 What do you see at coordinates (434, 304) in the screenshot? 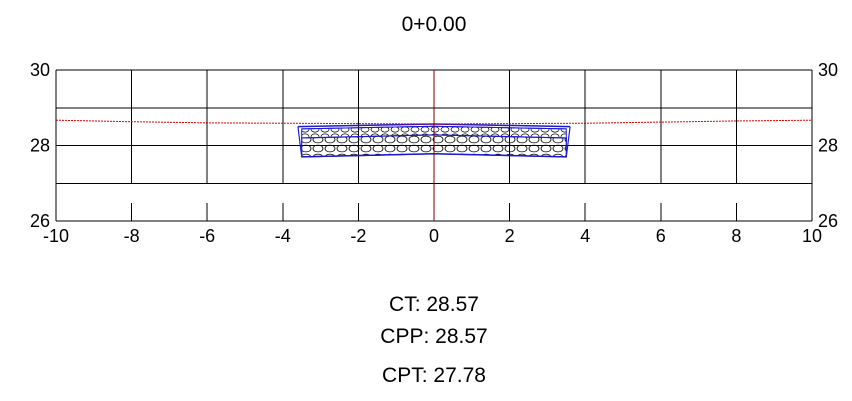
I see `annotation-ct: CT: 28.57` at bounding box center [434, 304].